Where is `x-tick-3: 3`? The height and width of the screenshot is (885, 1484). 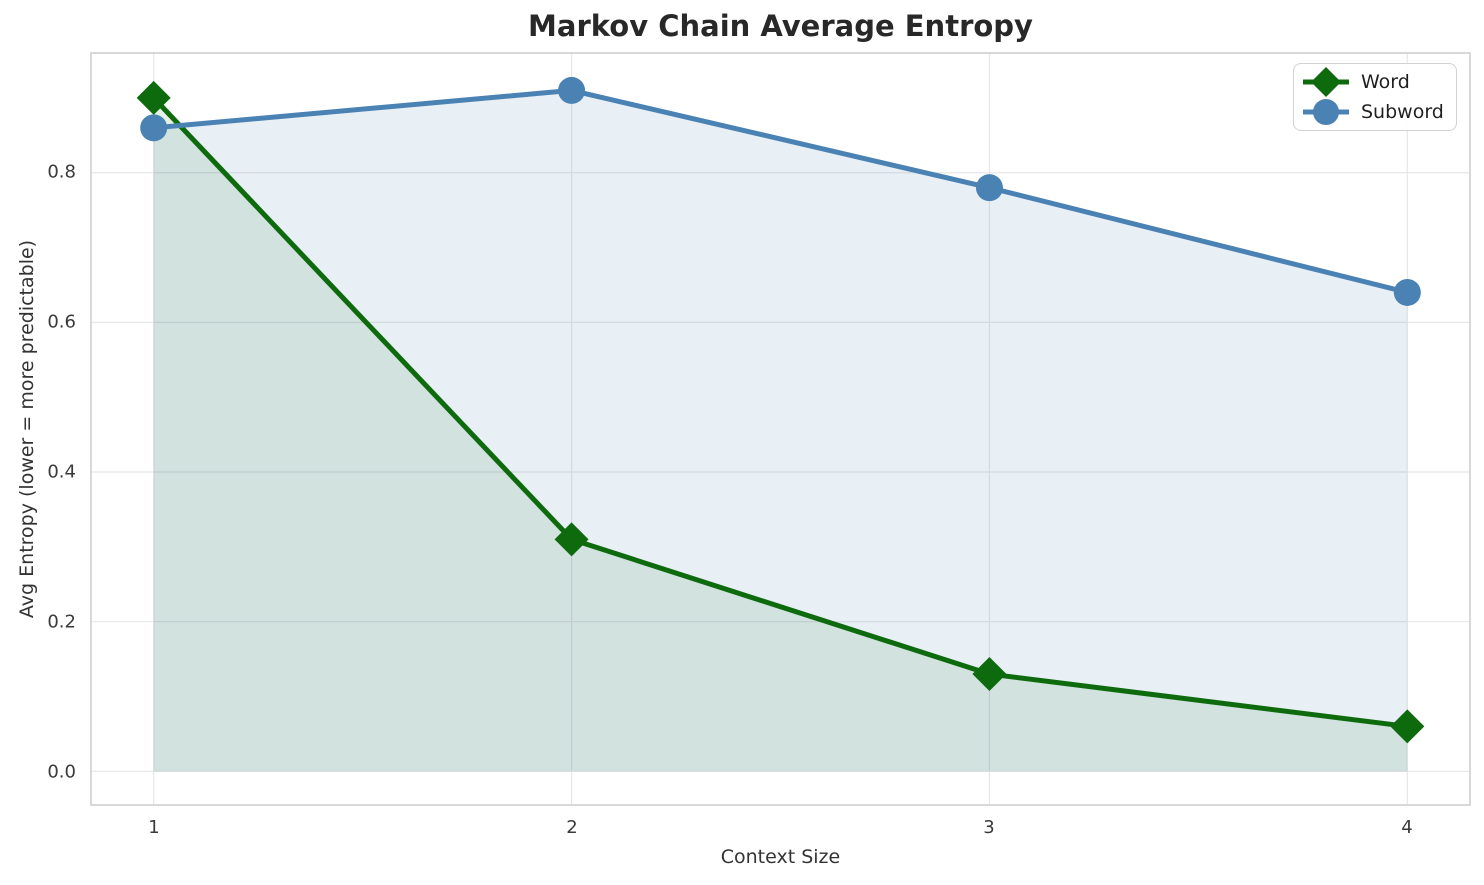 x-tick-3: 3 is located at coordinates (989, 827).